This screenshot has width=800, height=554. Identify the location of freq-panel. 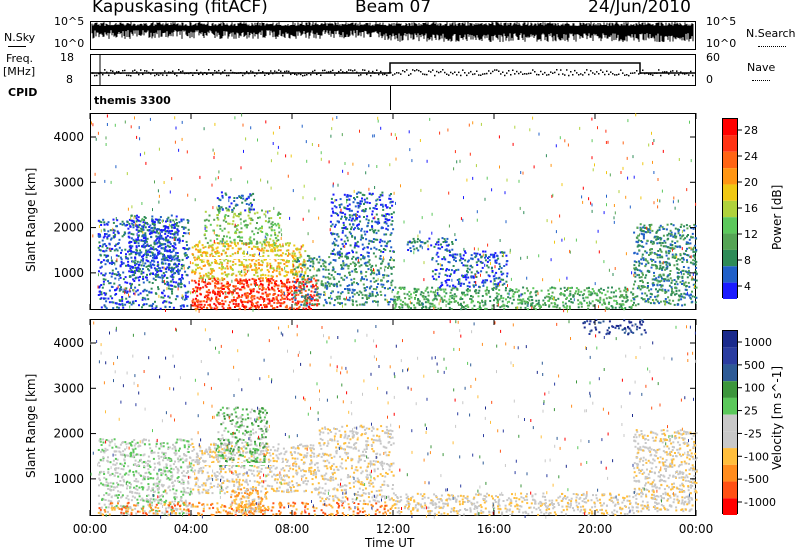
(393, 70).